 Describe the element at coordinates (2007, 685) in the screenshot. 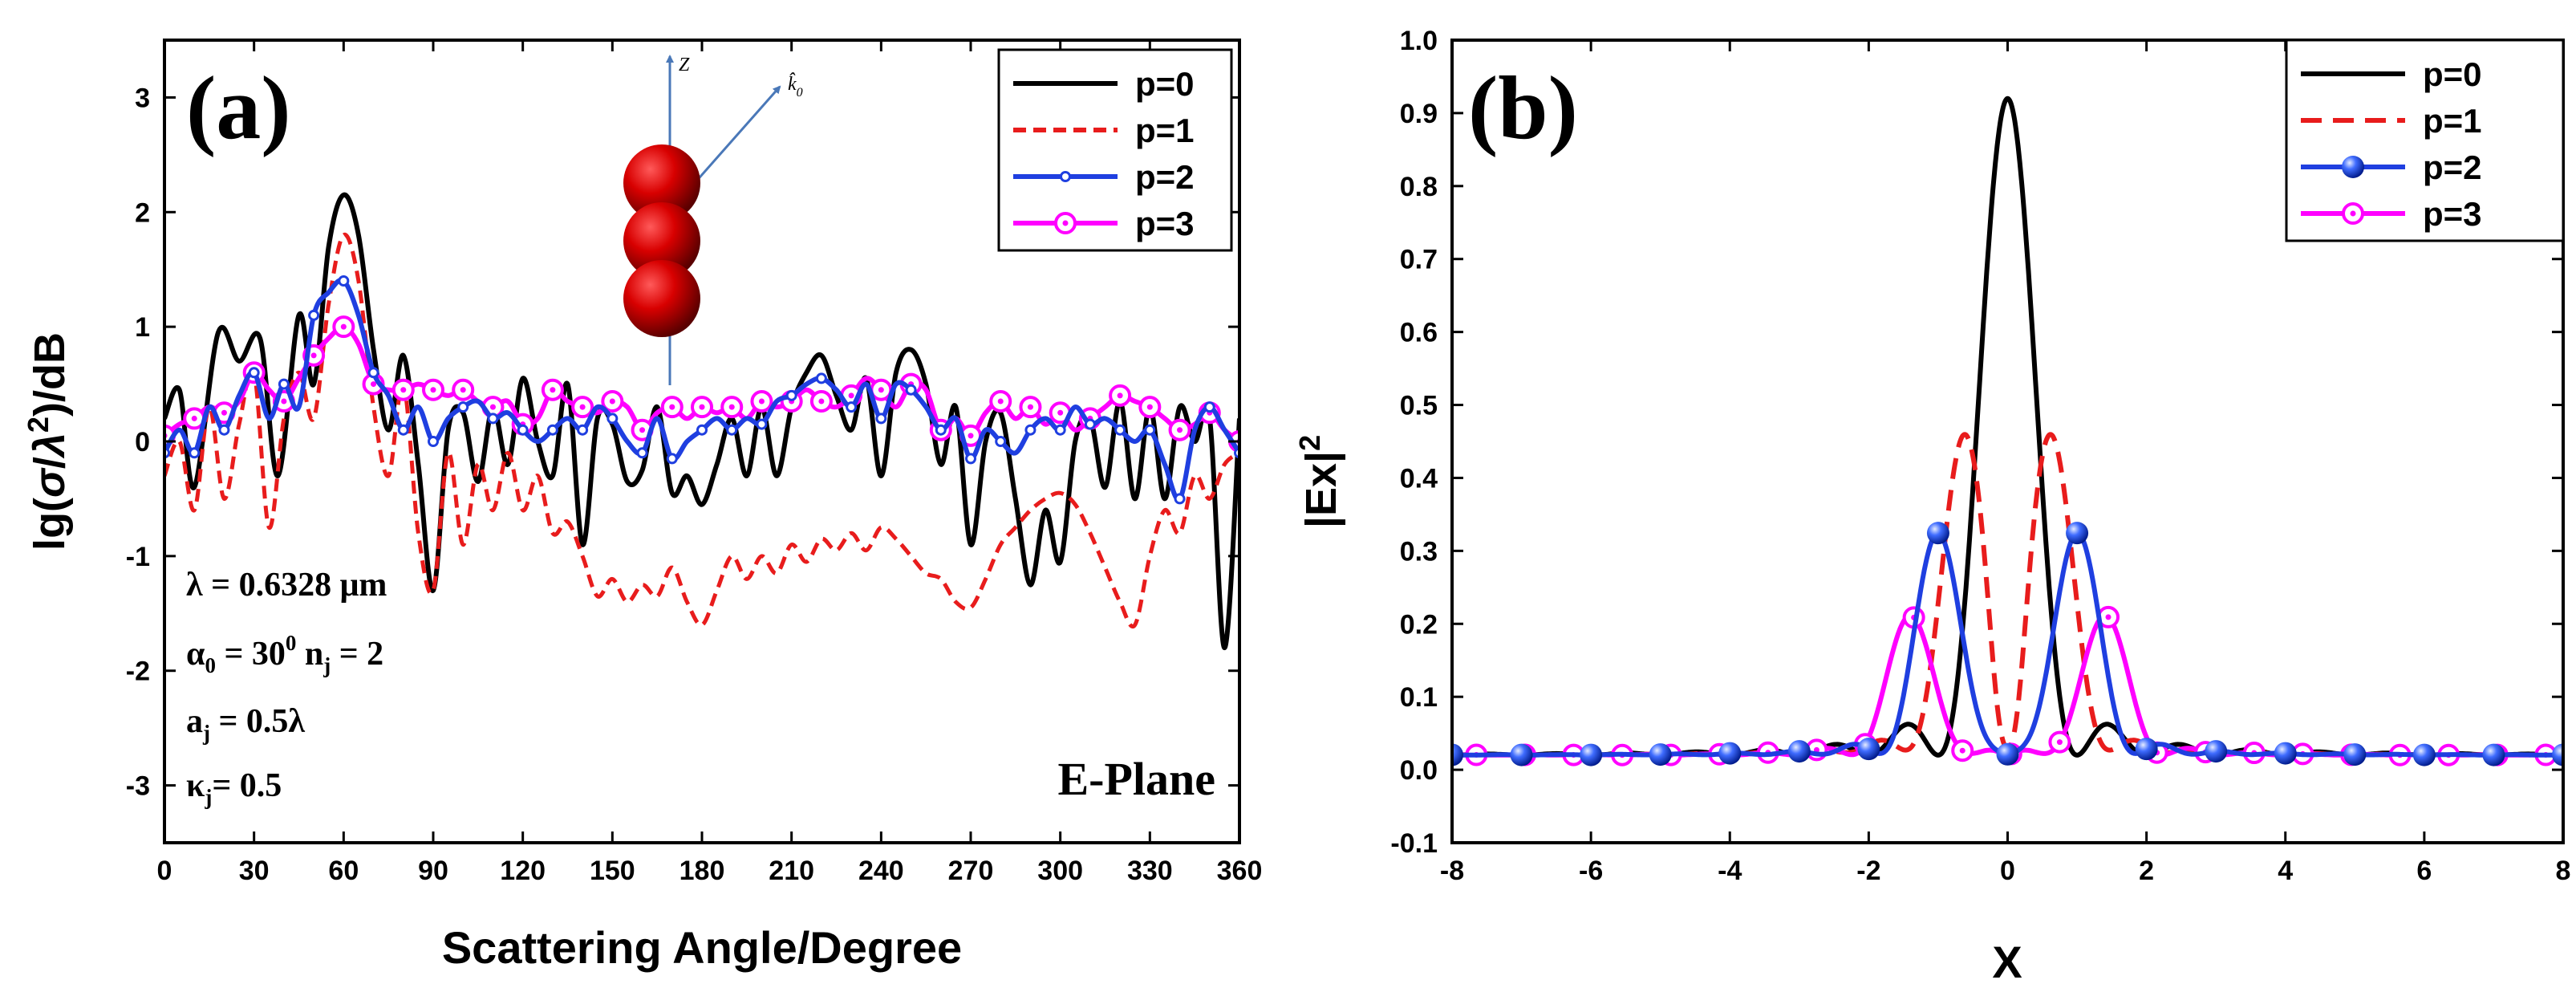

I see `panel-b-series-p3` at that location.